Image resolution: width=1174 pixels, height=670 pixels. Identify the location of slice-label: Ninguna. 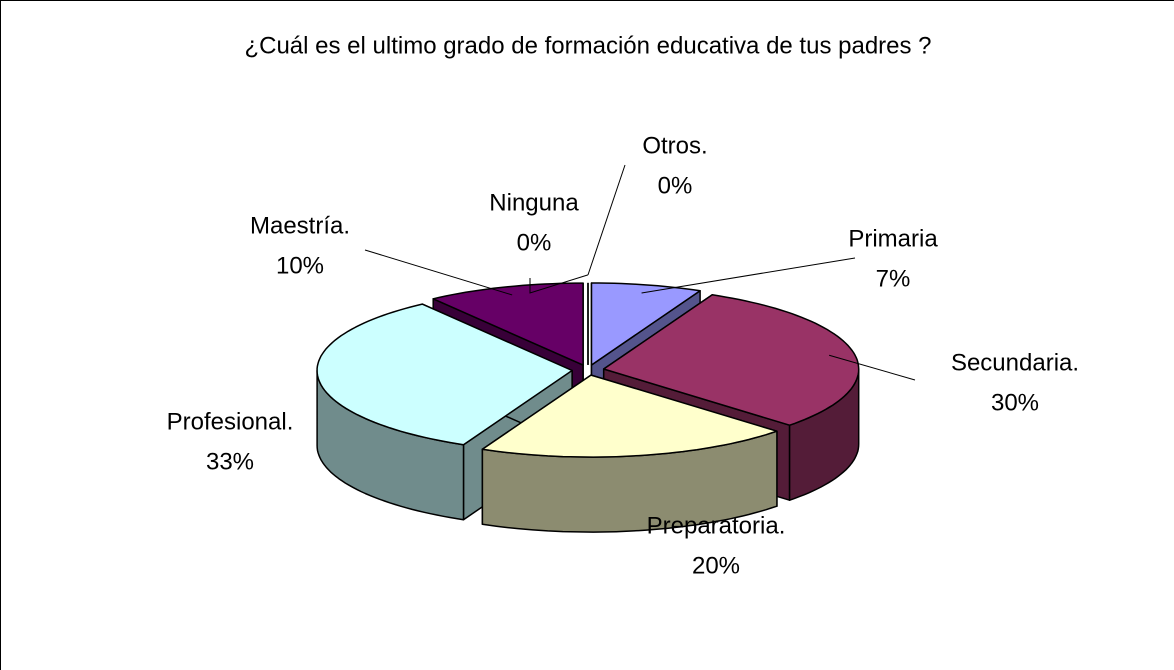
(534, 202).